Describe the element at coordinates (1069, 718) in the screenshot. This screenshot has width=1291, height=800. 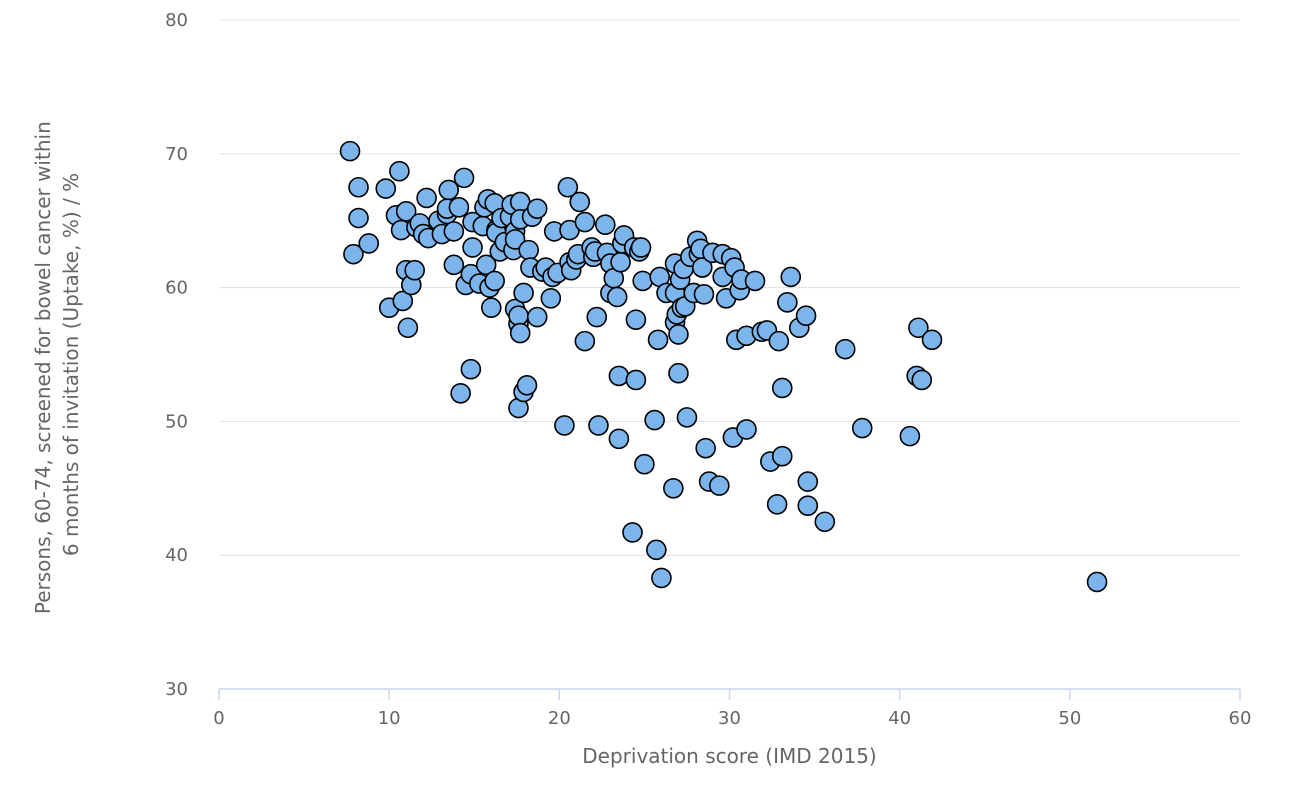
I see `x-tick-label: 50` at that location.